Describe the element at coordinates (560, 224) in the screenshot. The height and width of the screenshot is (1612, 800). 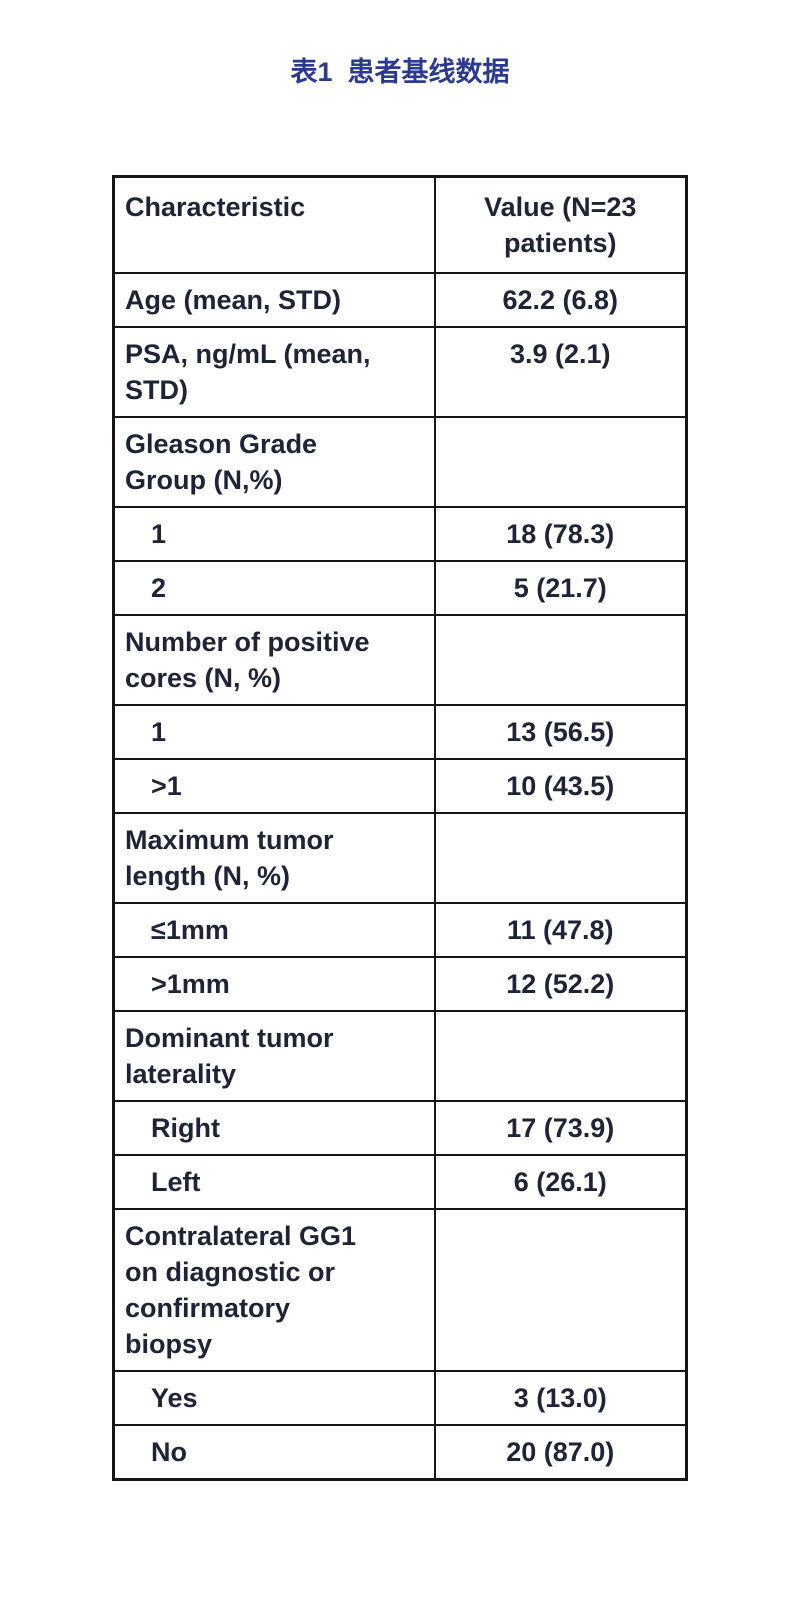
I see `header-value: Value (N=23 patients)` at that location.